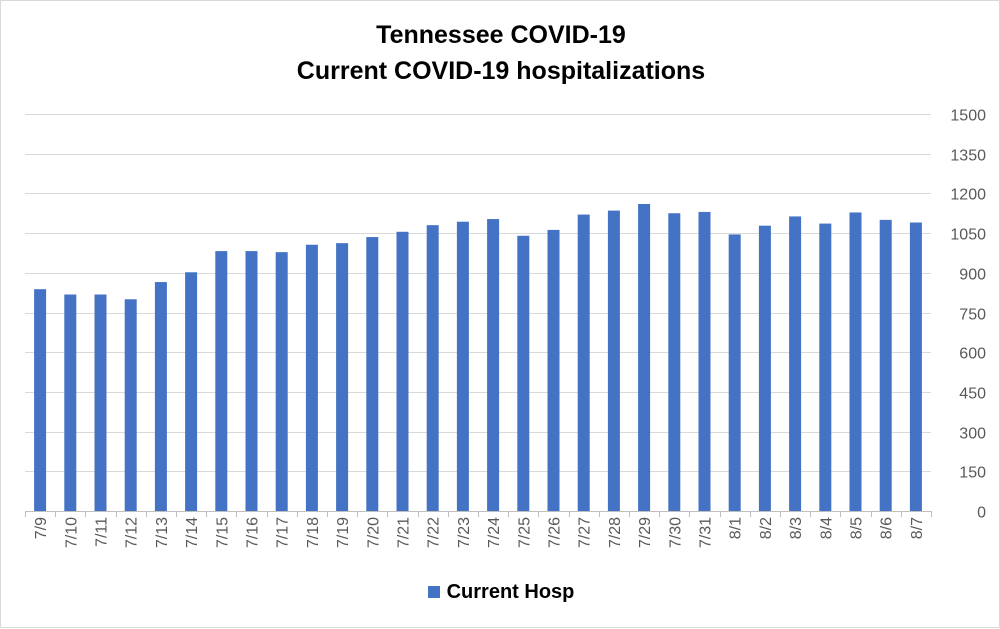  I want to click on y-tick-label: 1350, so click(968, 156).